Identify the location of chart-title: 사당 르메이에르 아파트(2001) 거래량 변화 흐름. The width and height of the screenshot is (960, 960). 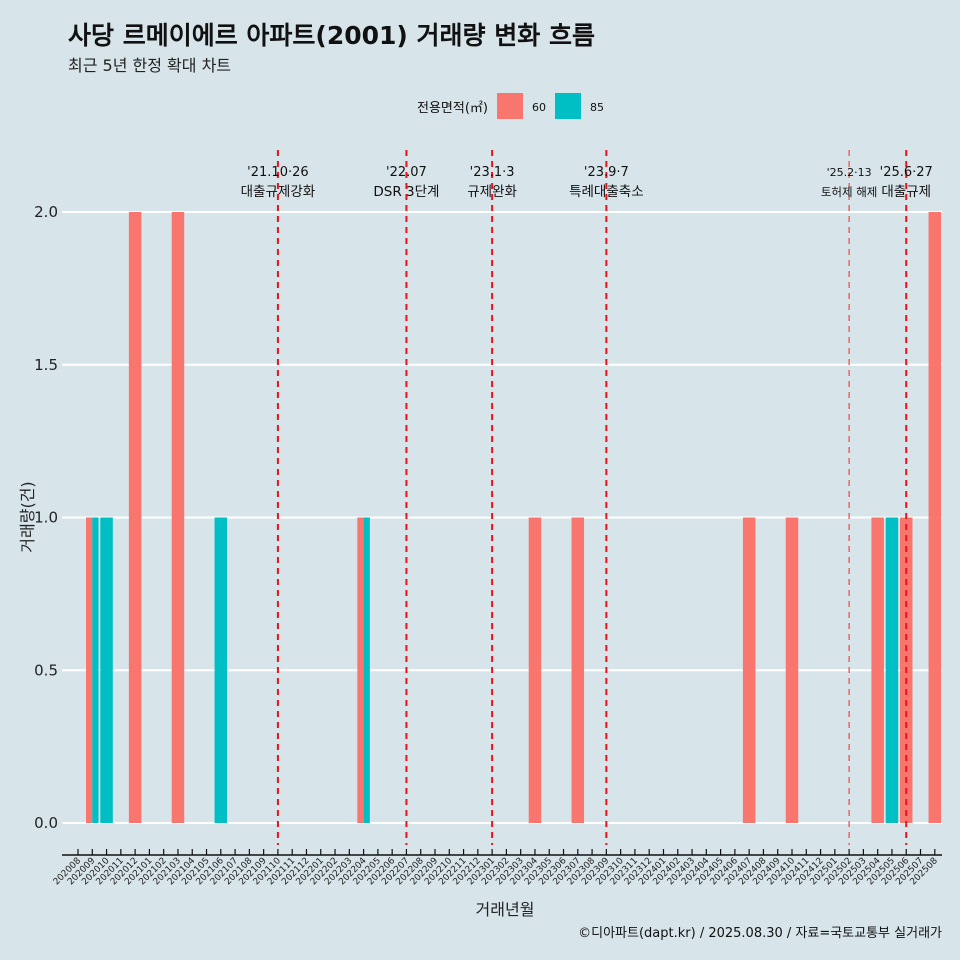
(331, 35).